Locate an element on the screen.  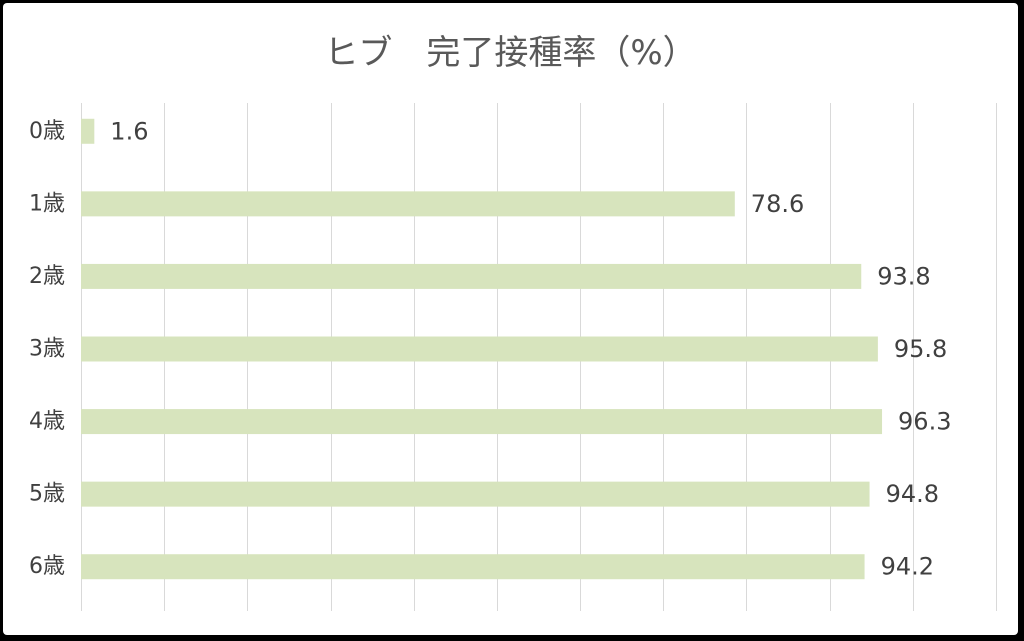
data-label-2: 93.8 is located at coordinates (903, 276).